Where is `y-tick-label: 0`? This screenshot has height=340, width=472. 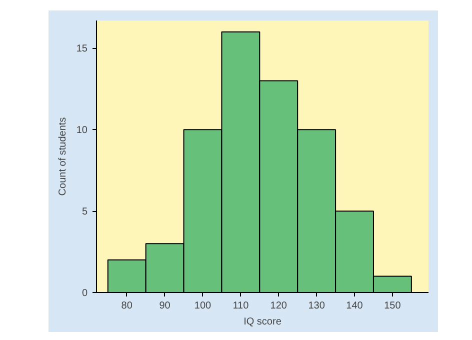
y-tick-label: 0 is located at coordinates (85, 293).